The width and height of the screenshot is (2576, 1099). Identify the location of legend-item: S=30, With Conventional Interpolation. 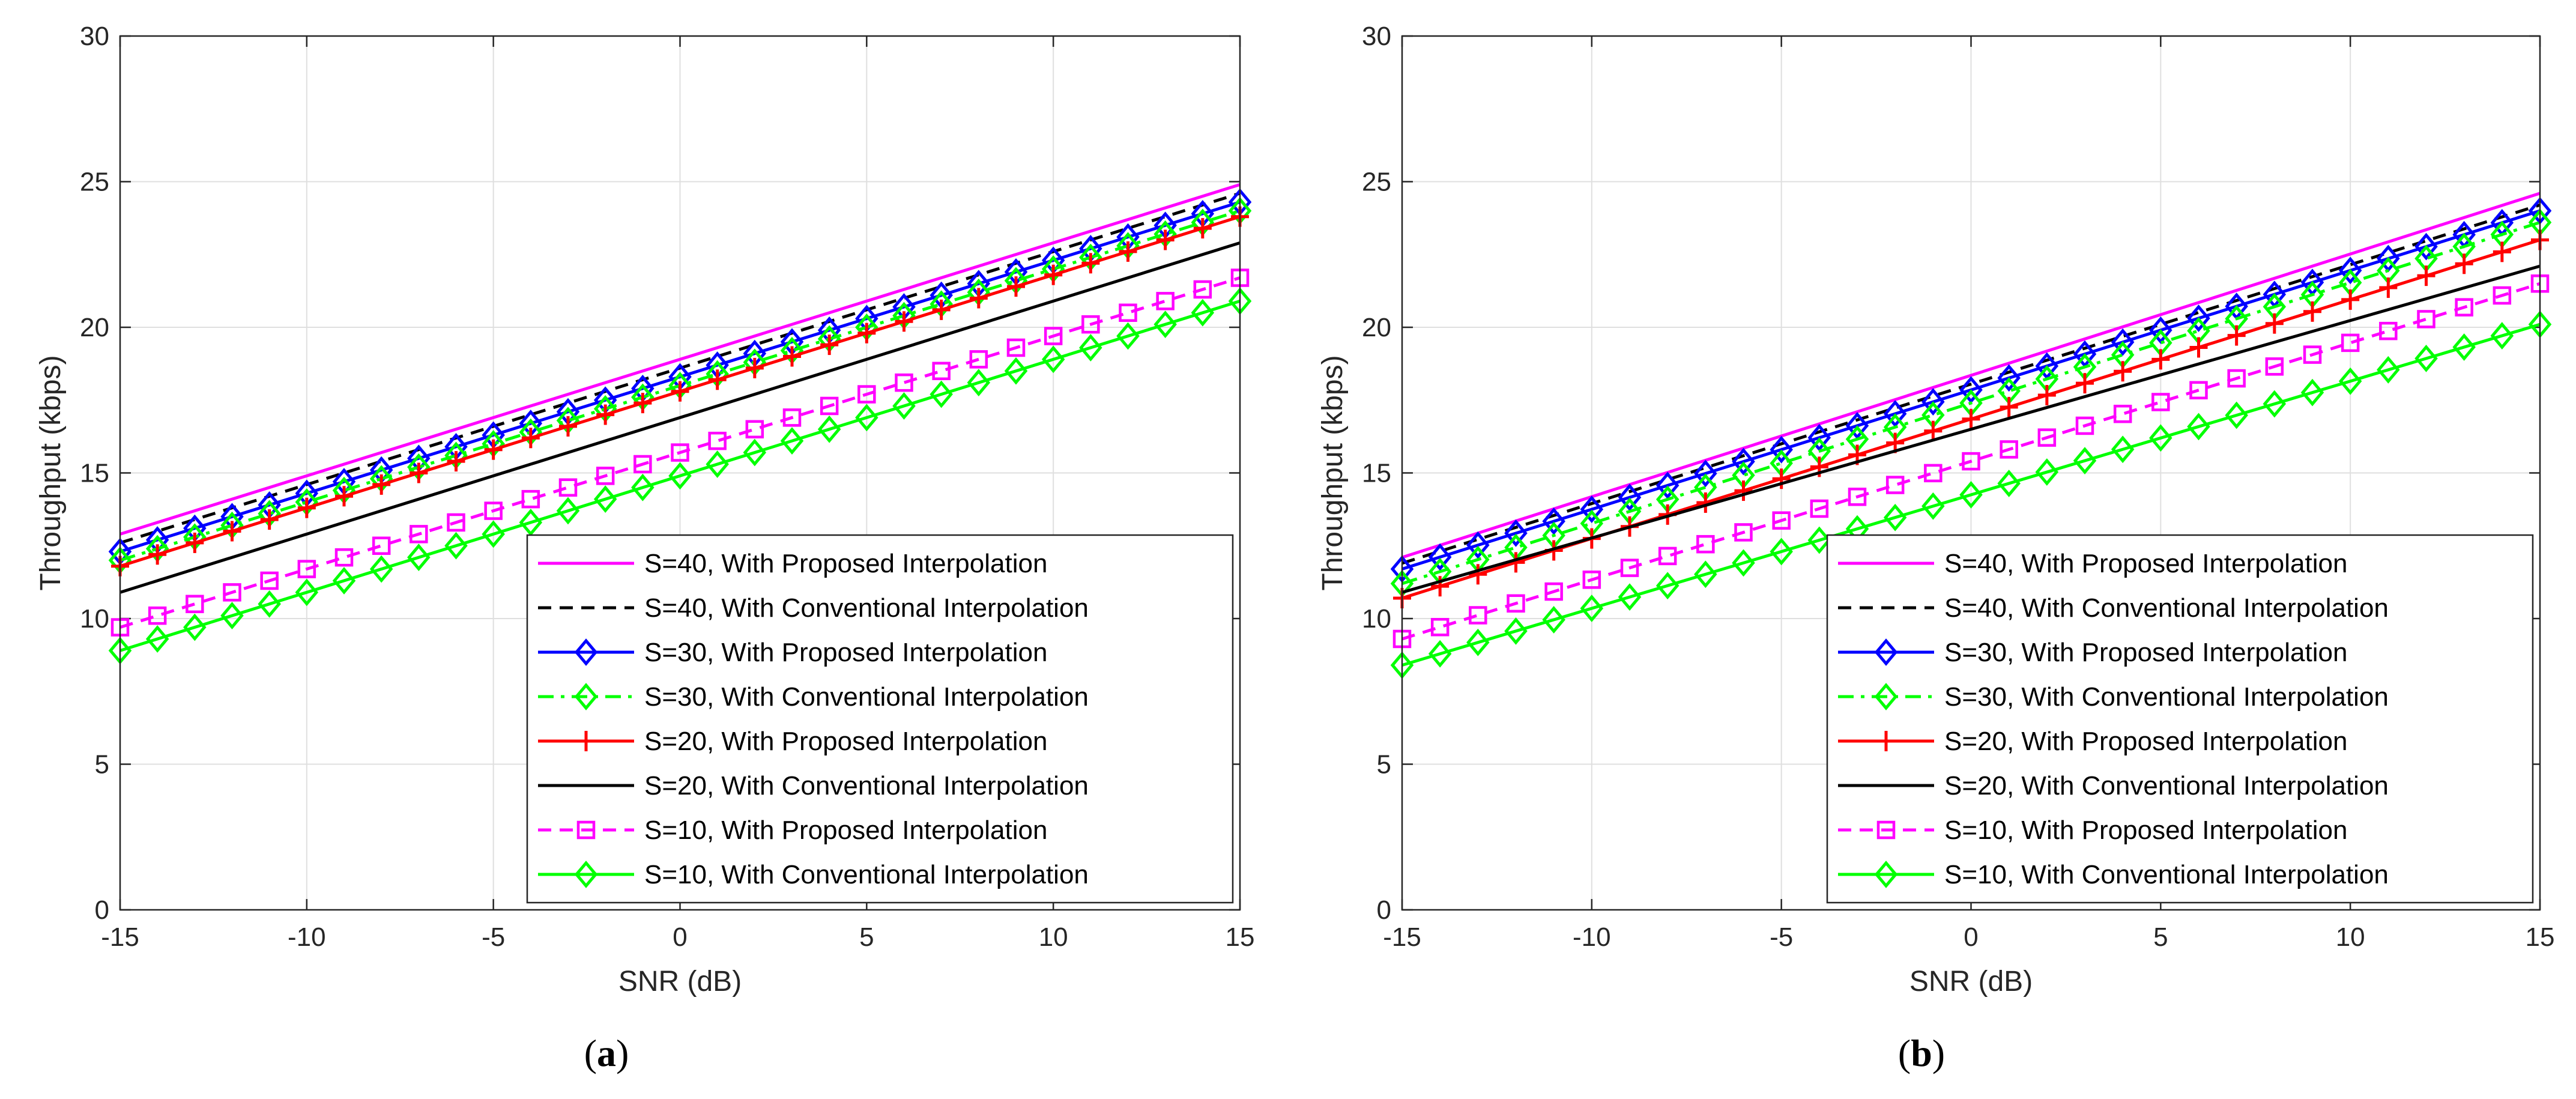
(813, 697).